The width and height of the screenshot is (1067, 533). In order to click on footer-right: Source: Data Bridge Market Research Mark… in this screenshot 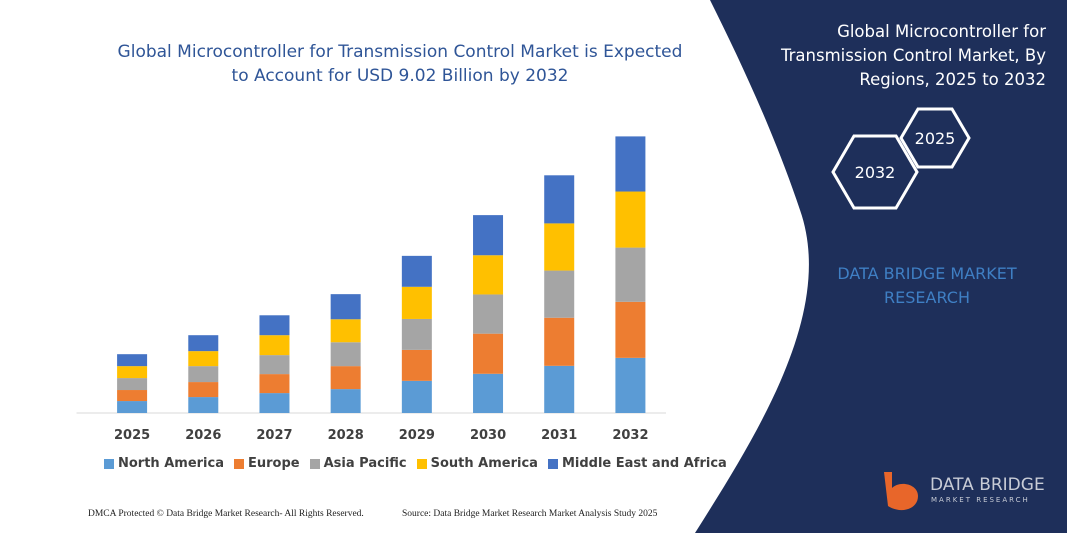, I will do `click(530, 514)`.